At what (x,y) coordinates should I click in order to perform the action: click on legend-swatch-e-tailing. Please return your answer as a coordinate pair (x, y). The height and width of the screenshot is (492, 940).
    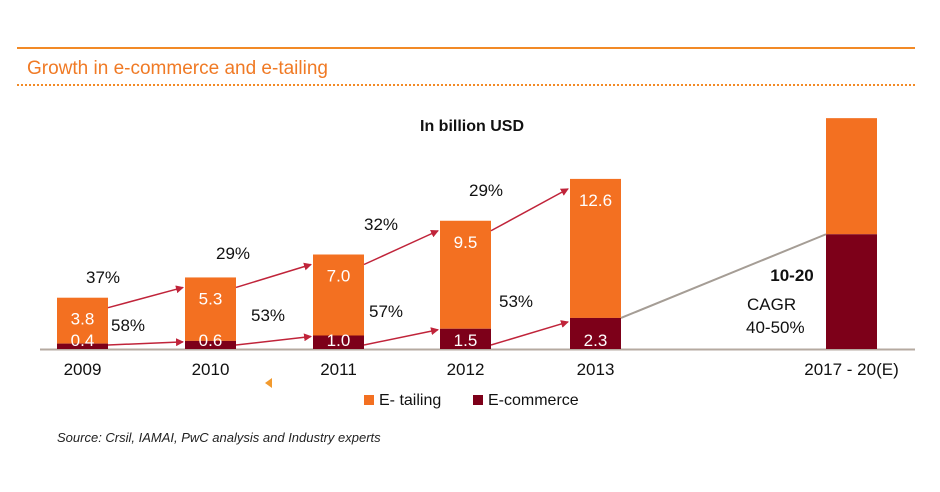
    Looking at the image, I should click on (369, 400).